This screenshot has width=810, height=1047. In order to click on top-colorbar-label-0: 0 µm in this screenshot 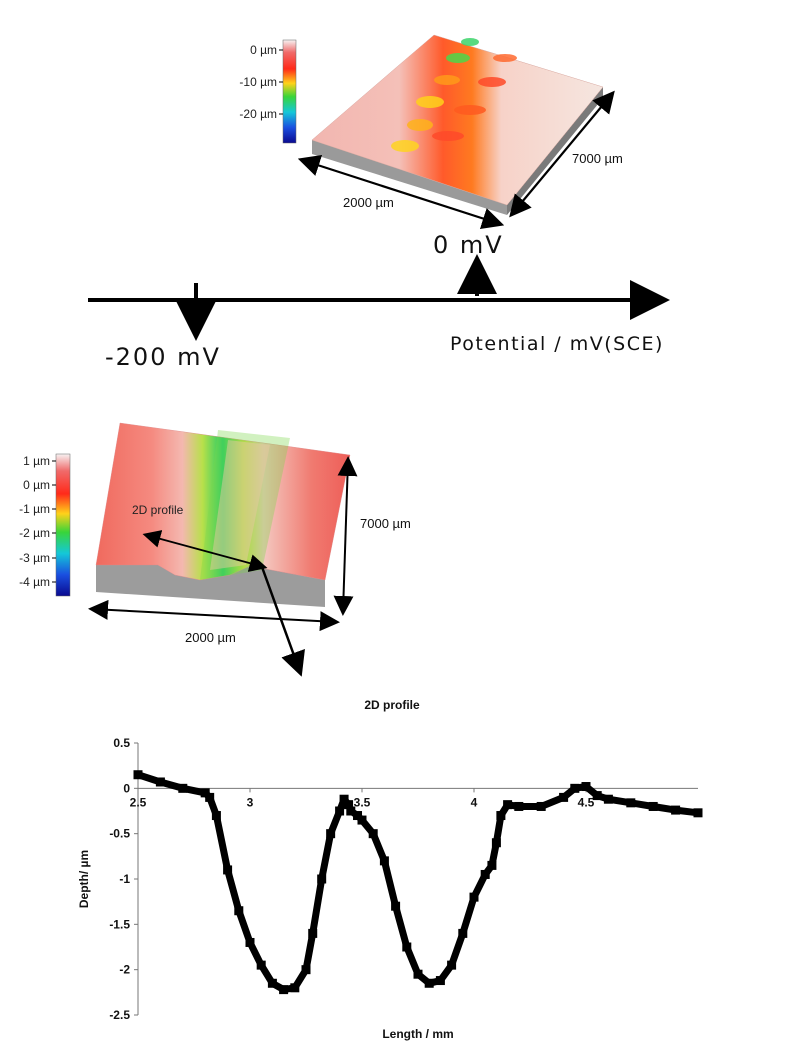, I will do `click(263, 50)`.